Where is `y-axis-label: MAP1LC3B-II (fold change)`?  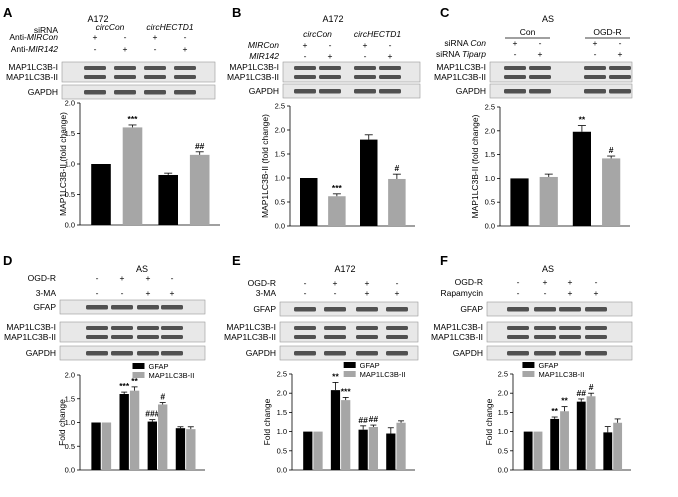 y-axis-label: MAP1LC3B-II (fold change) is located at coordinates (265, 166).